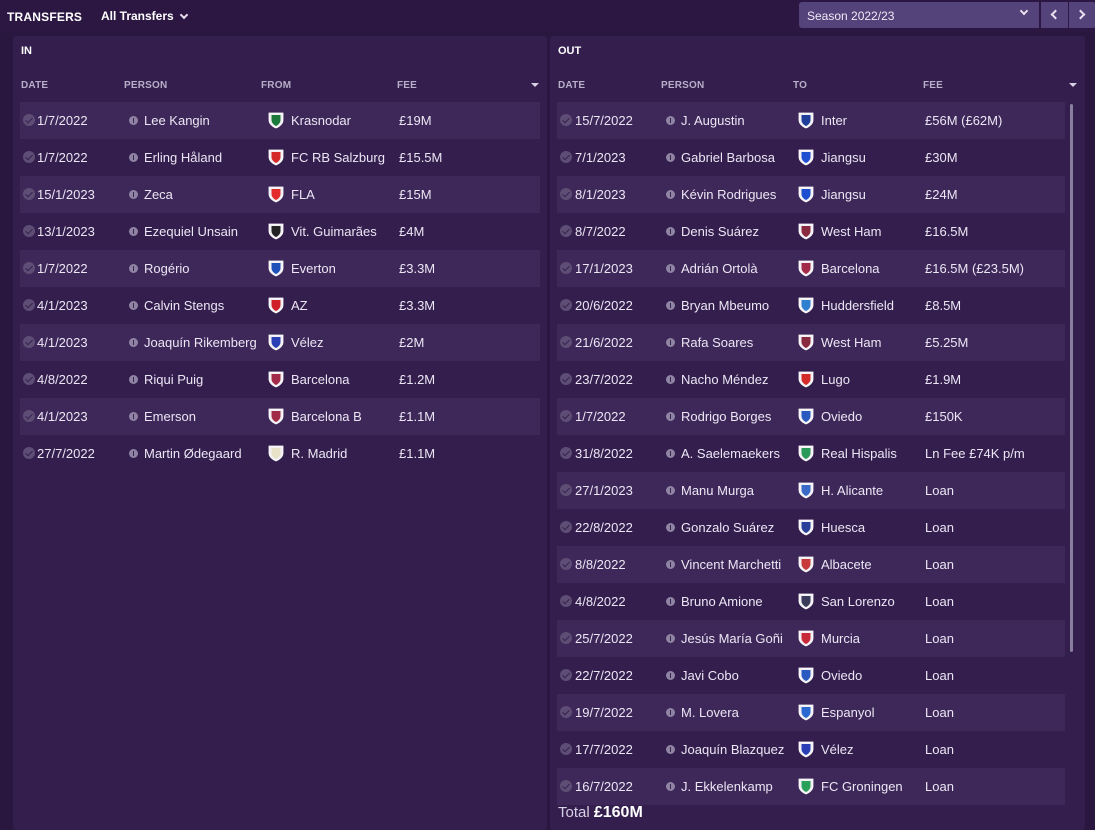  I want to click on player-name-link: Joaquín Blazquez, so click(733, 749).